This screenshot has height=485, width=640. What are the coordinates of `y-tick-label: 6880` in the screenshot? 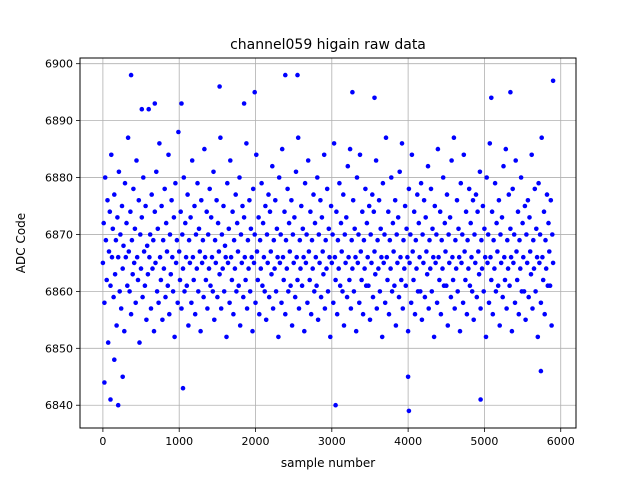 It's located at (59, 178).